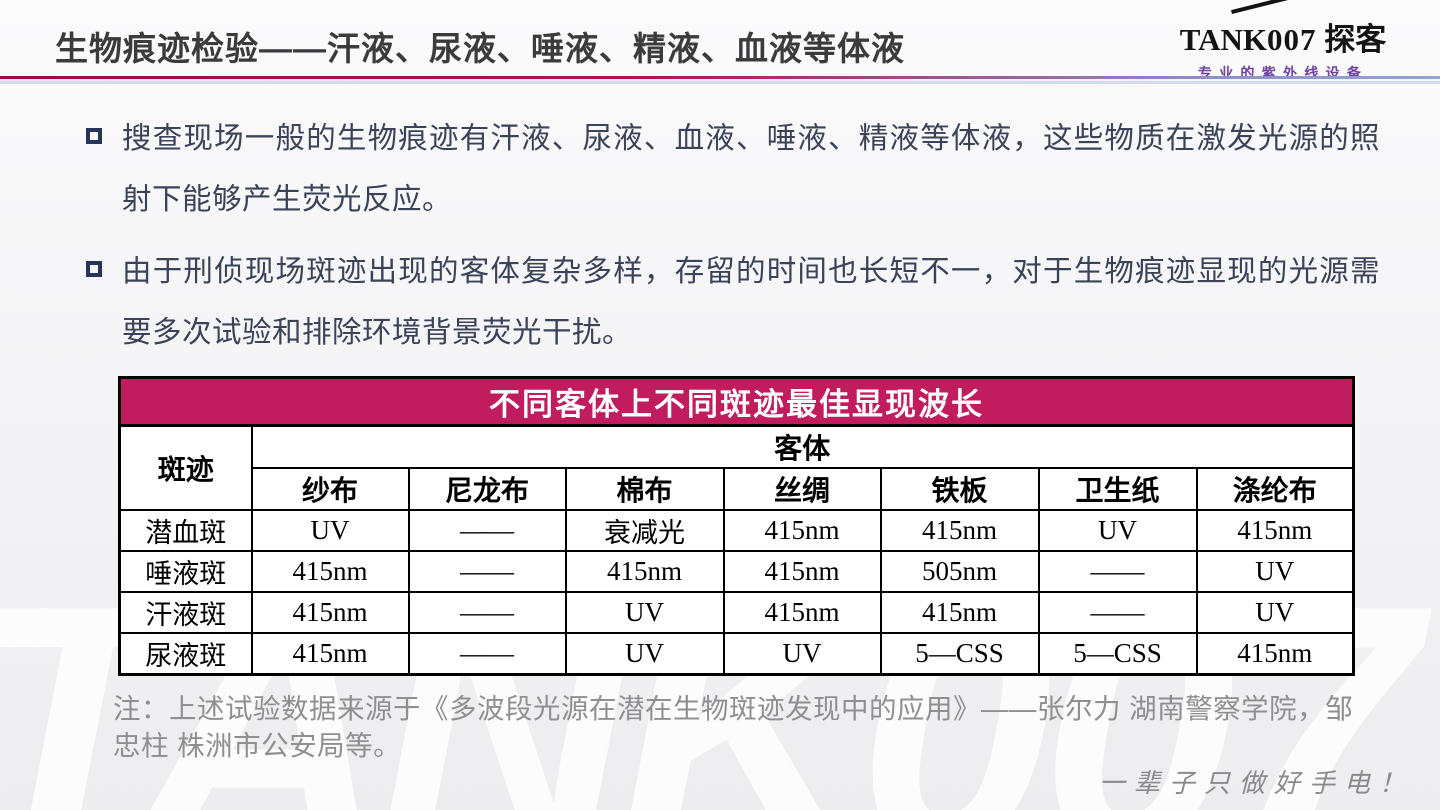  What do you see at coordinates (802, 489) in the screenshot?
I see `column-header: 丝绸` at bounding box center [802, 489].